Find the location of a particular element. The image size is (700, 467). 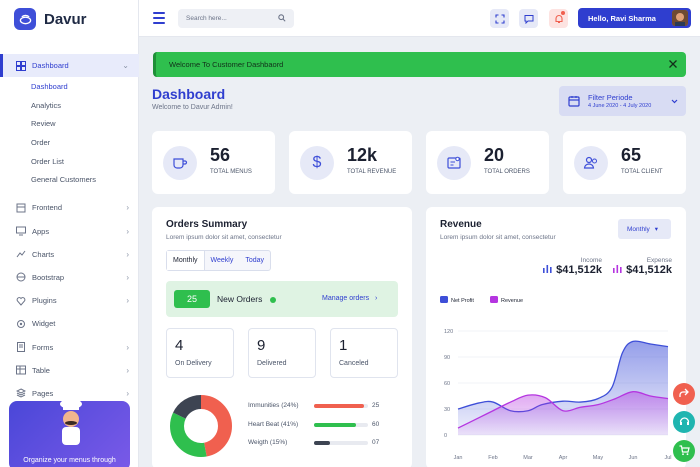

stat-card-revenue: $ 12k TOTAL REVENUE is located at coordinates (350, 162).